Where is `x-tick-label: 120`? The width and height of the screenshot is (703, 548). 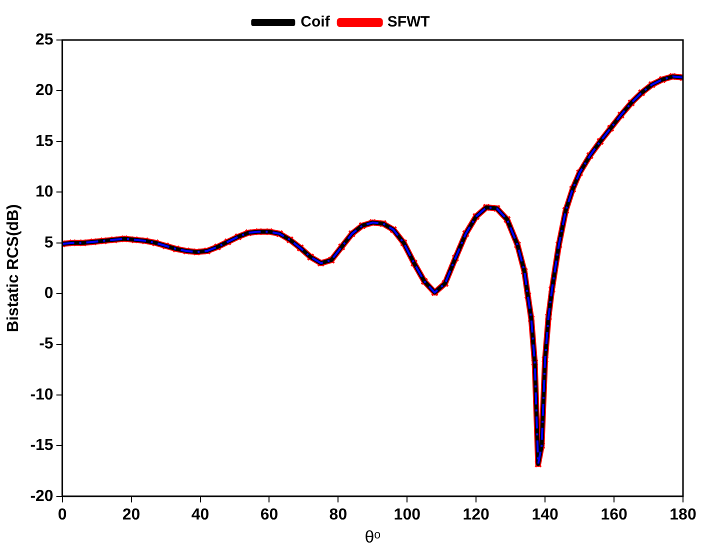 x-tick-label: 120 is located at coordinates (476, 515).